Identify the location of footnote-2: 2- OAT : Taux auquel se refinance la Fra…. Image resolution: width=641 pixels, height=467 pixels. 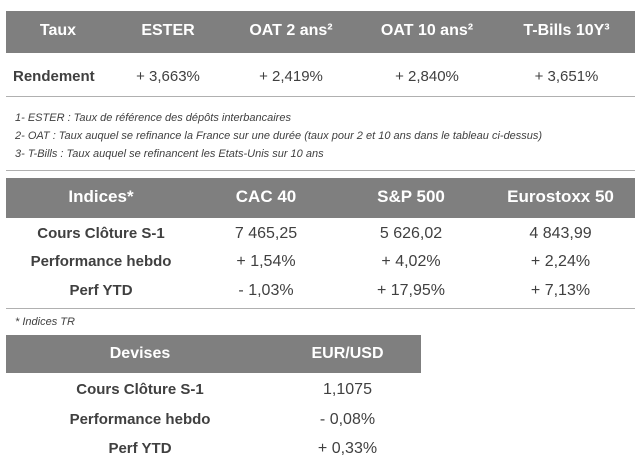
(279, 136).